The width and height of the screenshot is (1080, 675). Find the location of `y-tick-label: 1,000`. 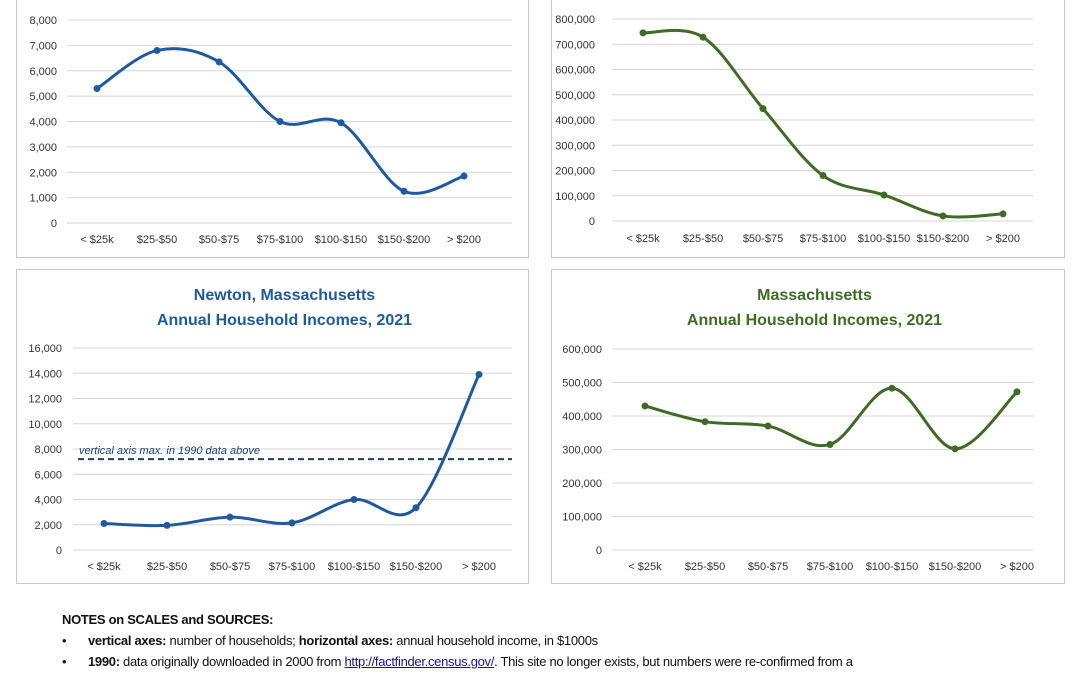

y-tick-label: 1,000 is located at coordinates (43, 199).